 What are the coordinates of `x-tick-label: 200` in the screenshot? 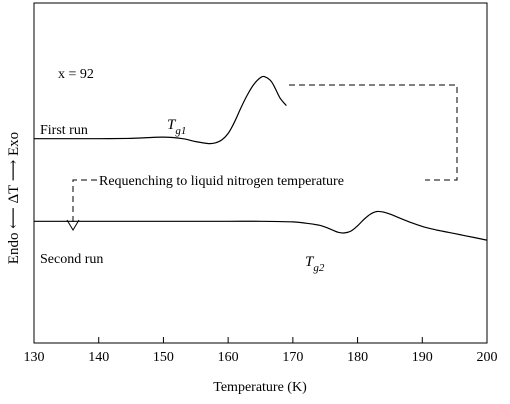 It's located at (487, 357).